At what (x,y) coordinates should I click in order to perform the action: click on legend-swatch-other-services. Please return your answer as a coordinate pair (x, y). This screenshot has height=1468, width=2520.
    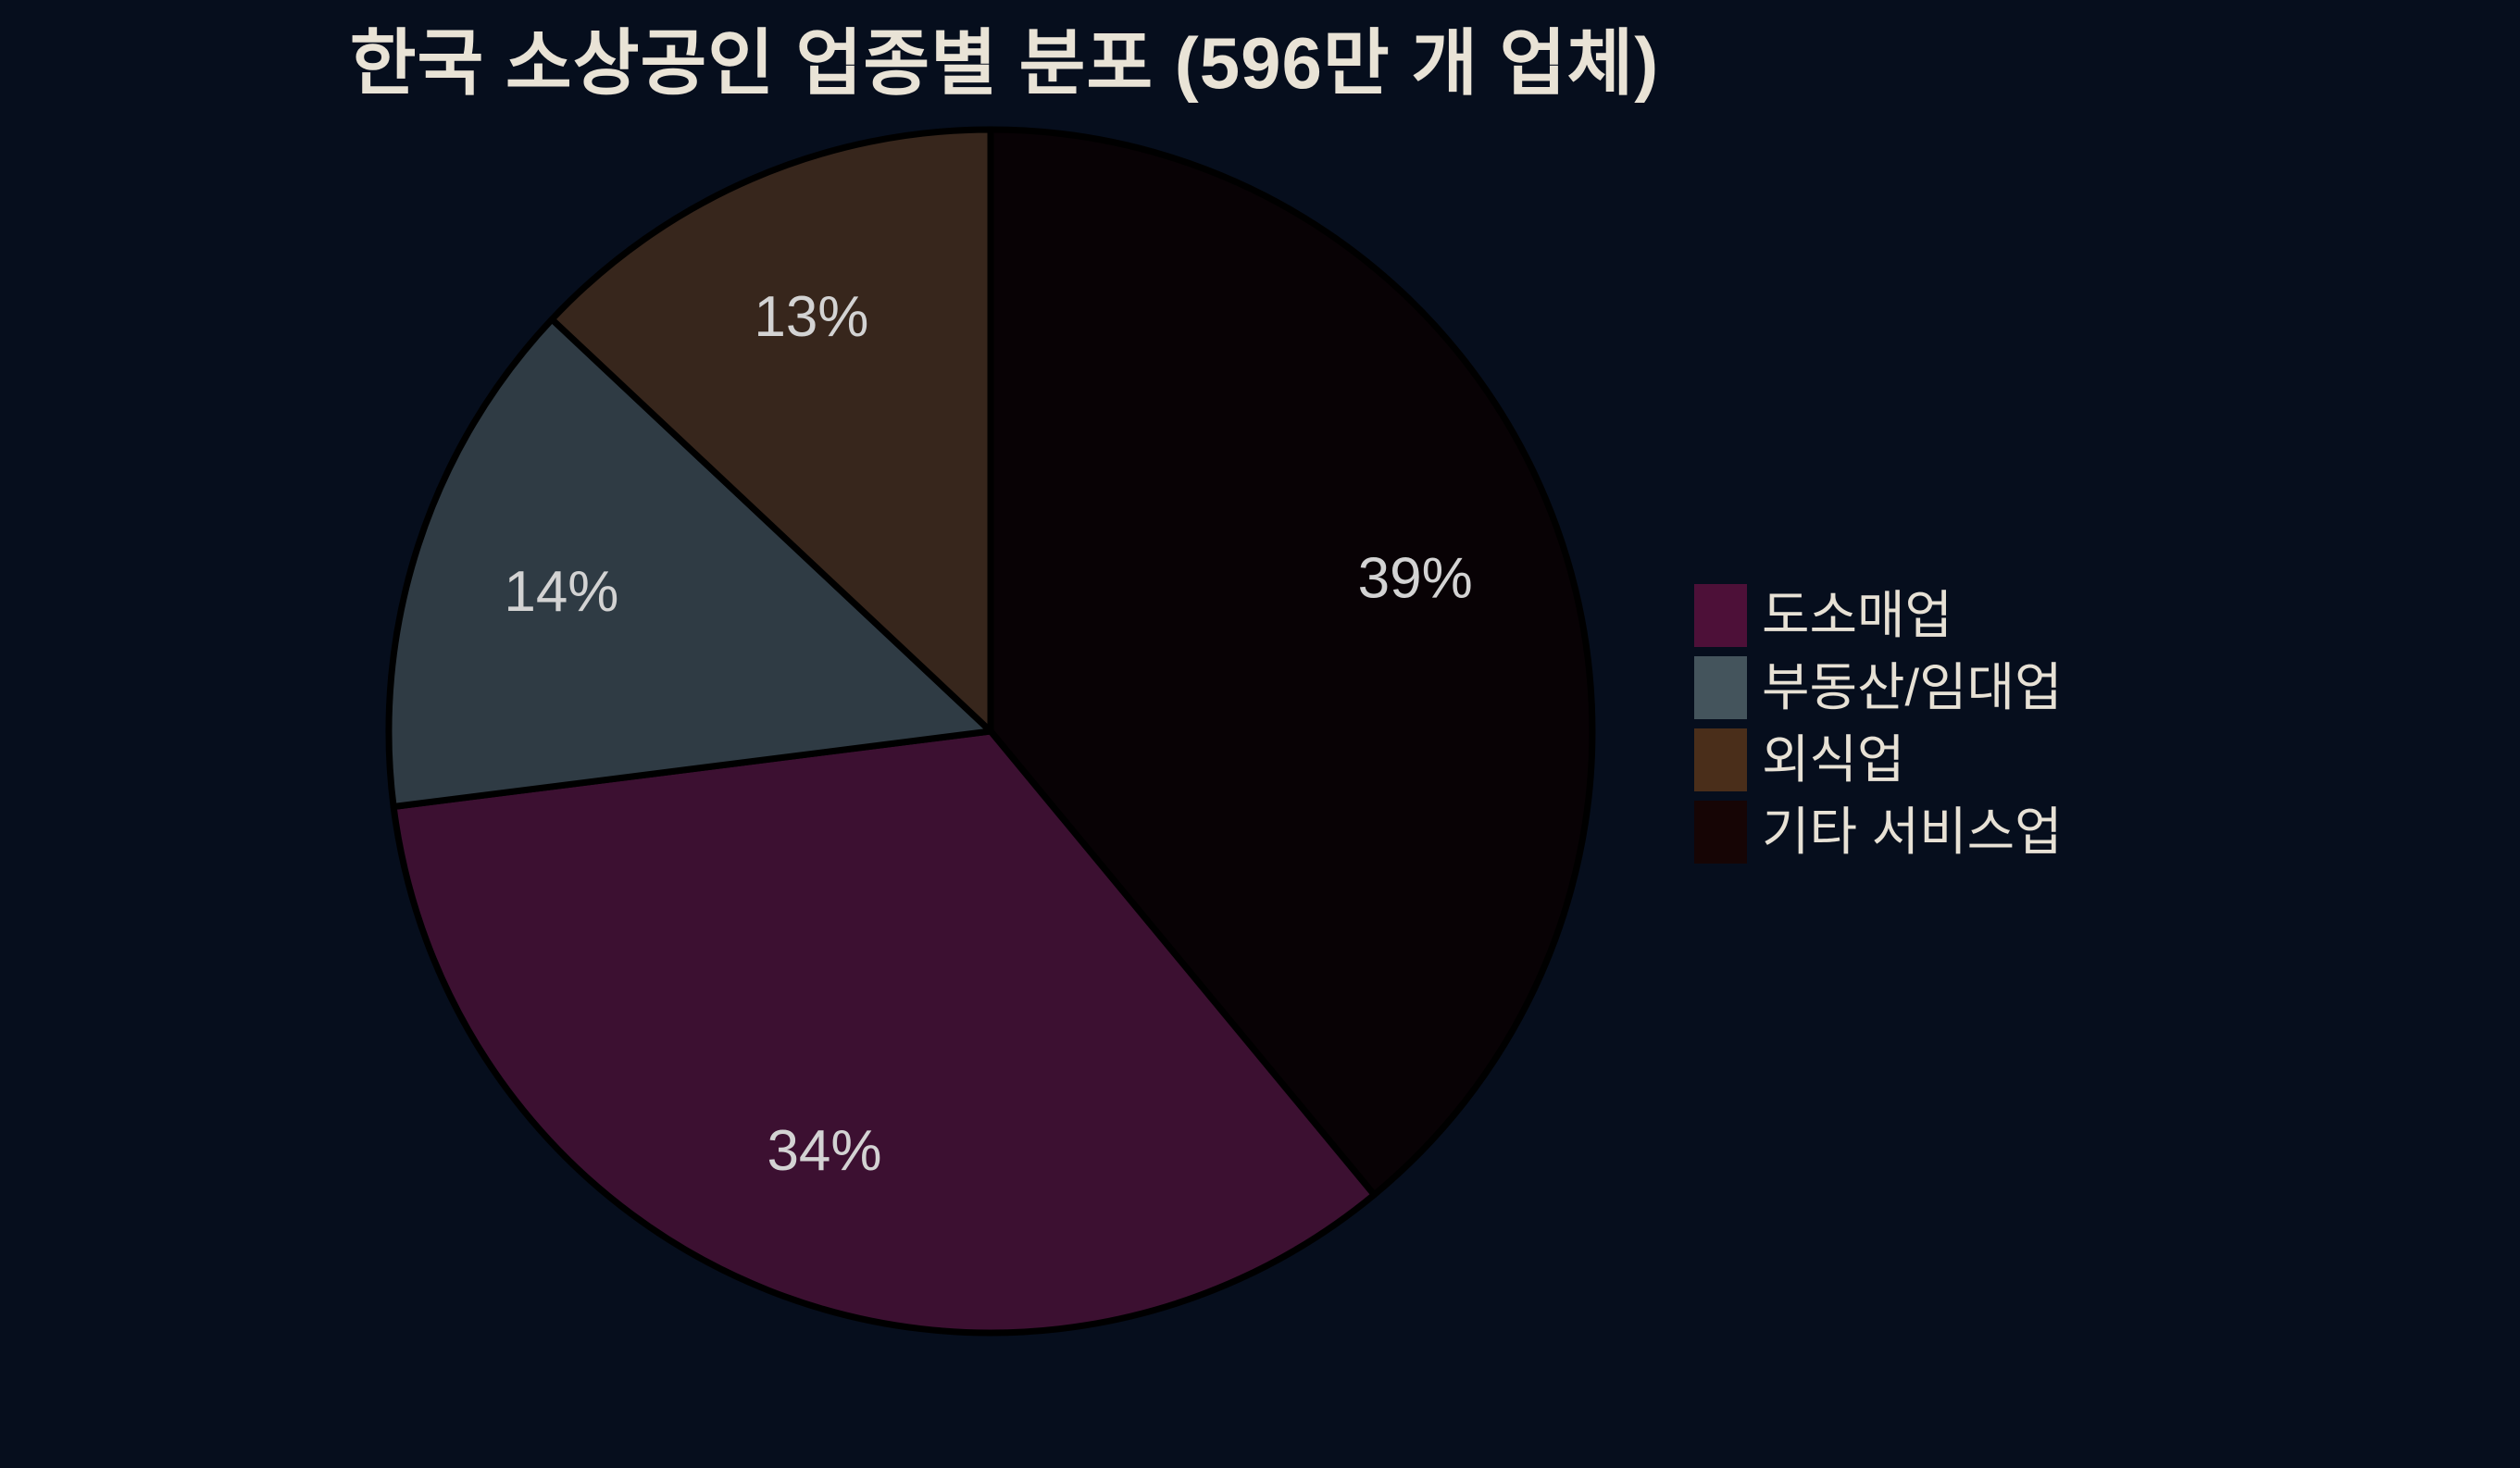
    Looking at the image, I should click on (1720, 832).